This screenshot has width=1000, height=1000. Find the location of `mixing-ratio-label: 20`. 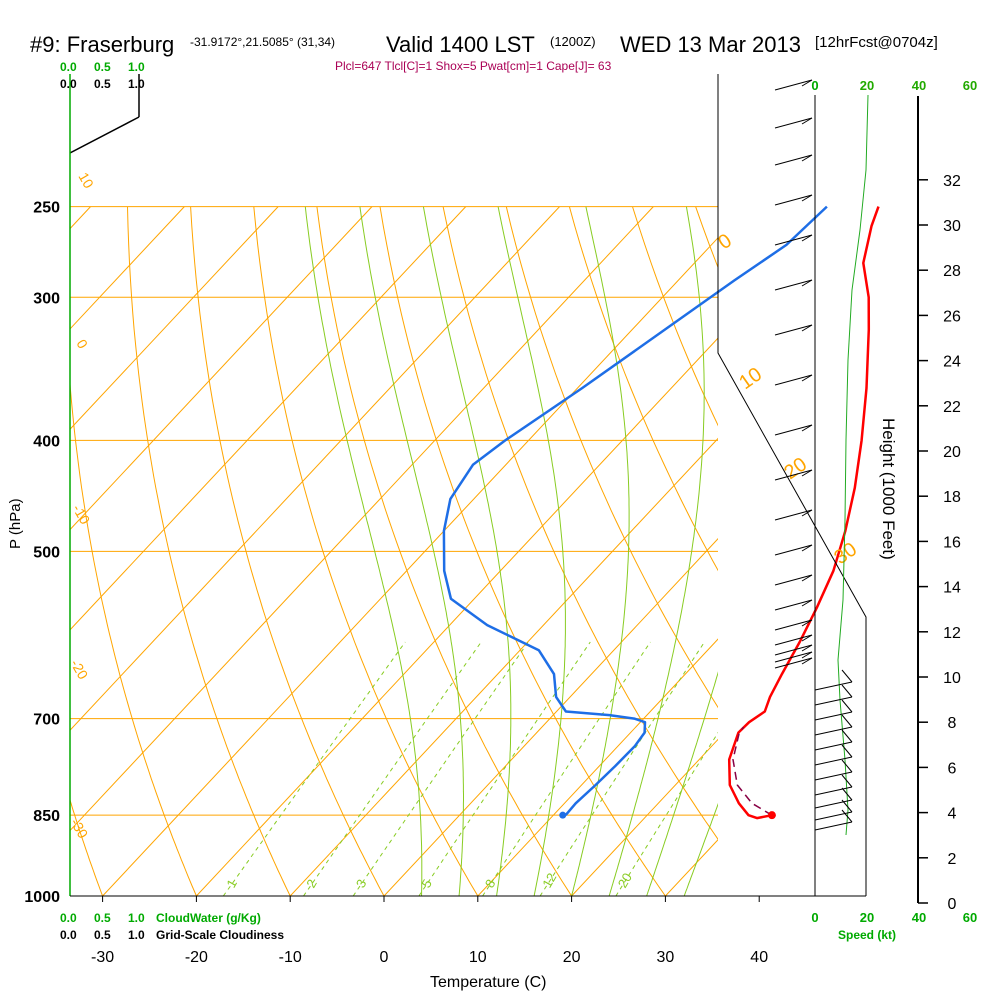

mixing-ratio-label: 20 is located at coordinates (625, 880).